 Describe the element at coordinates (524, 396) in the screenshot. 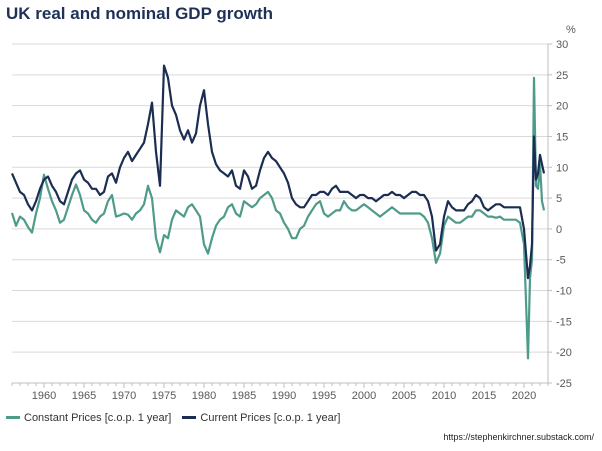

I see `x-tick-label: 2020` at that location.